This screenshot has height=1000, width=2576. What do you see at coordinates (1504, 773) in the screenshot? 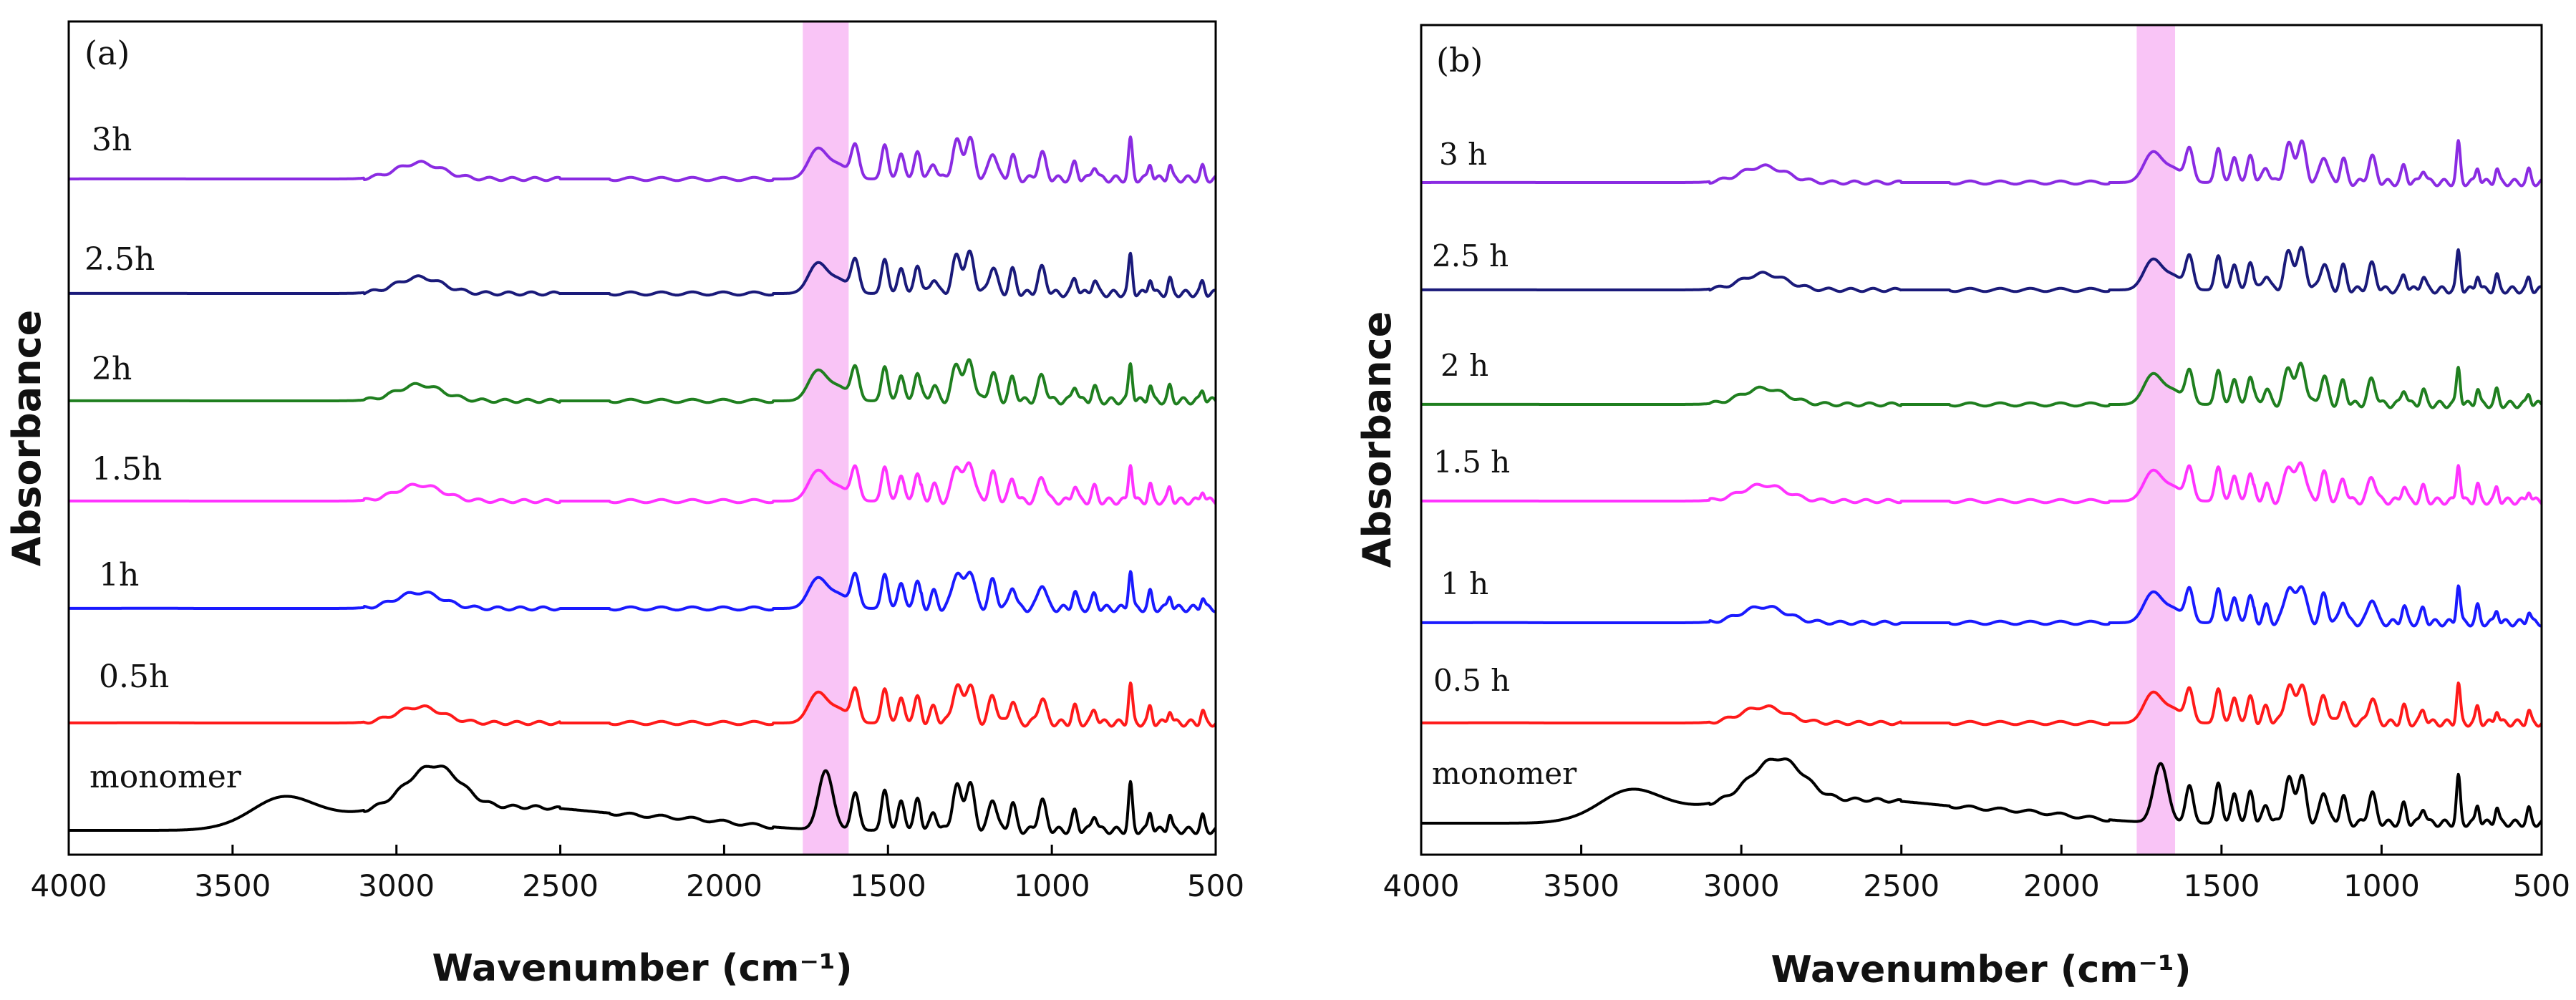
I see `panel-b-curve-label-monomer: monomer` at bounding box center [1504, 773].